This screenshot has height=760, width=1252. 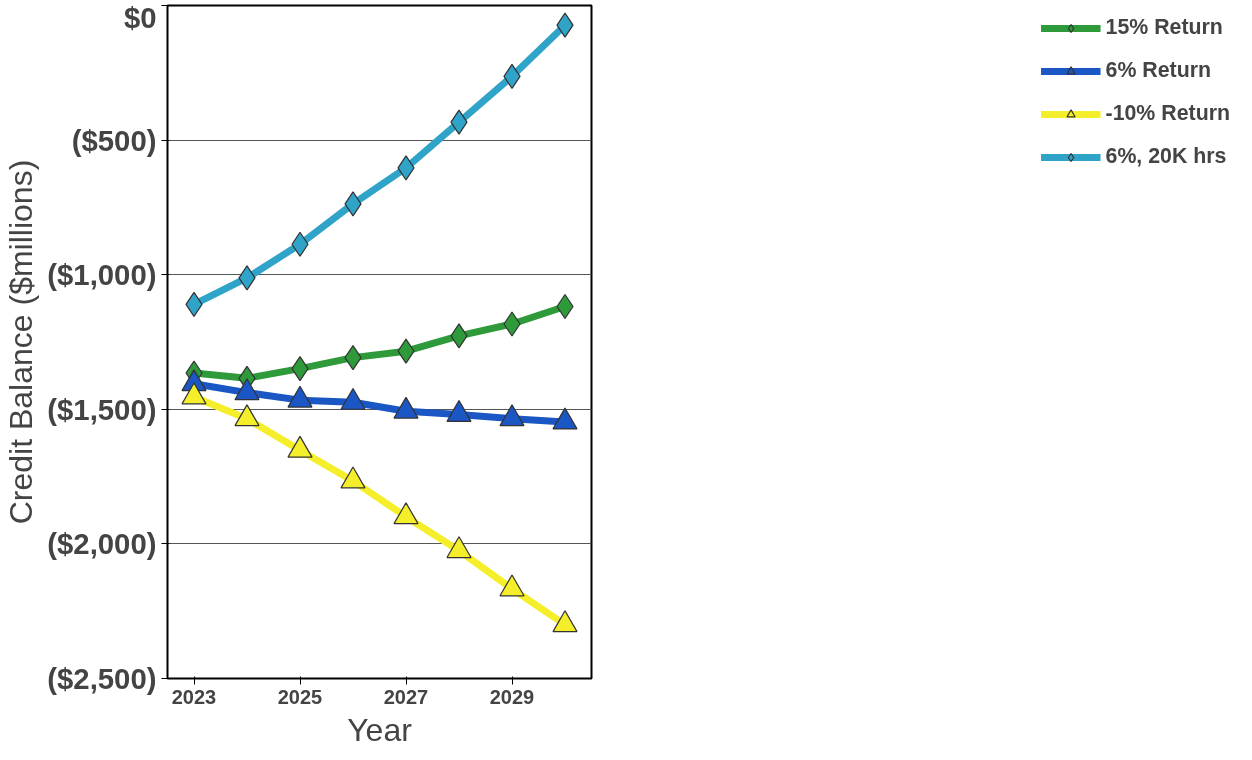 I want to click on x-tick-label: 2027, so click(x=406, y=696).